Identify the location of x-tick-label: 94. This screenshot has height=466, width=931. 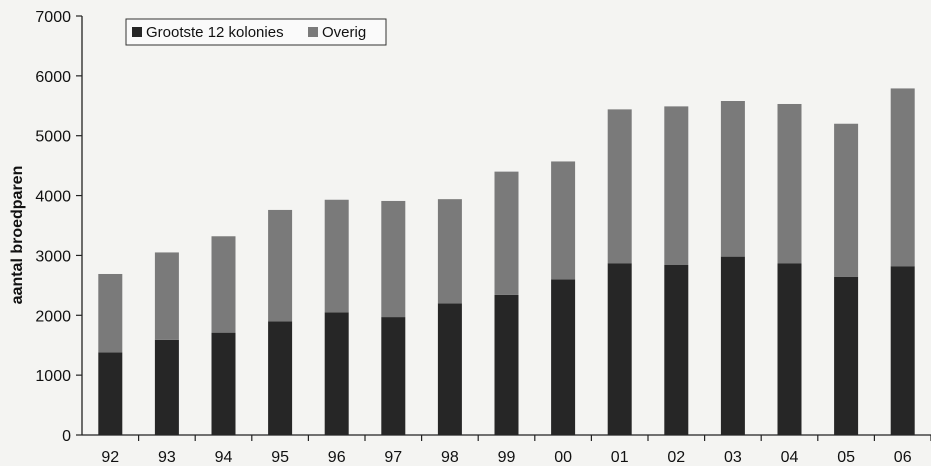
(224, 457).